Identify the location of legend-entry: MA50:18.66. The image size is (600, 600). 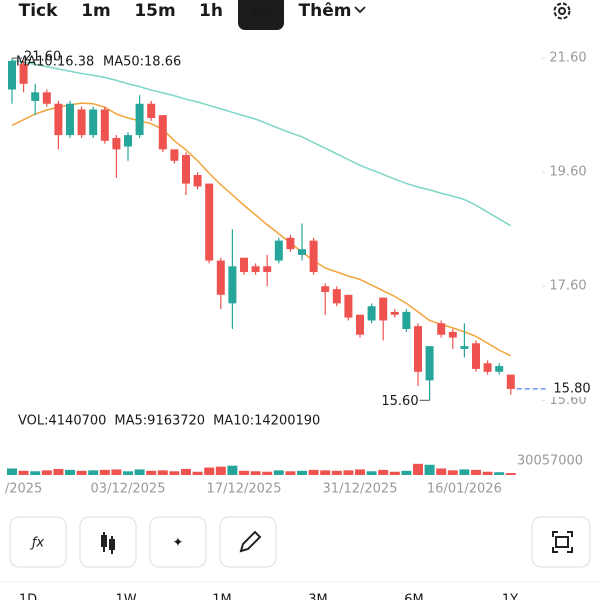
(142, 62).